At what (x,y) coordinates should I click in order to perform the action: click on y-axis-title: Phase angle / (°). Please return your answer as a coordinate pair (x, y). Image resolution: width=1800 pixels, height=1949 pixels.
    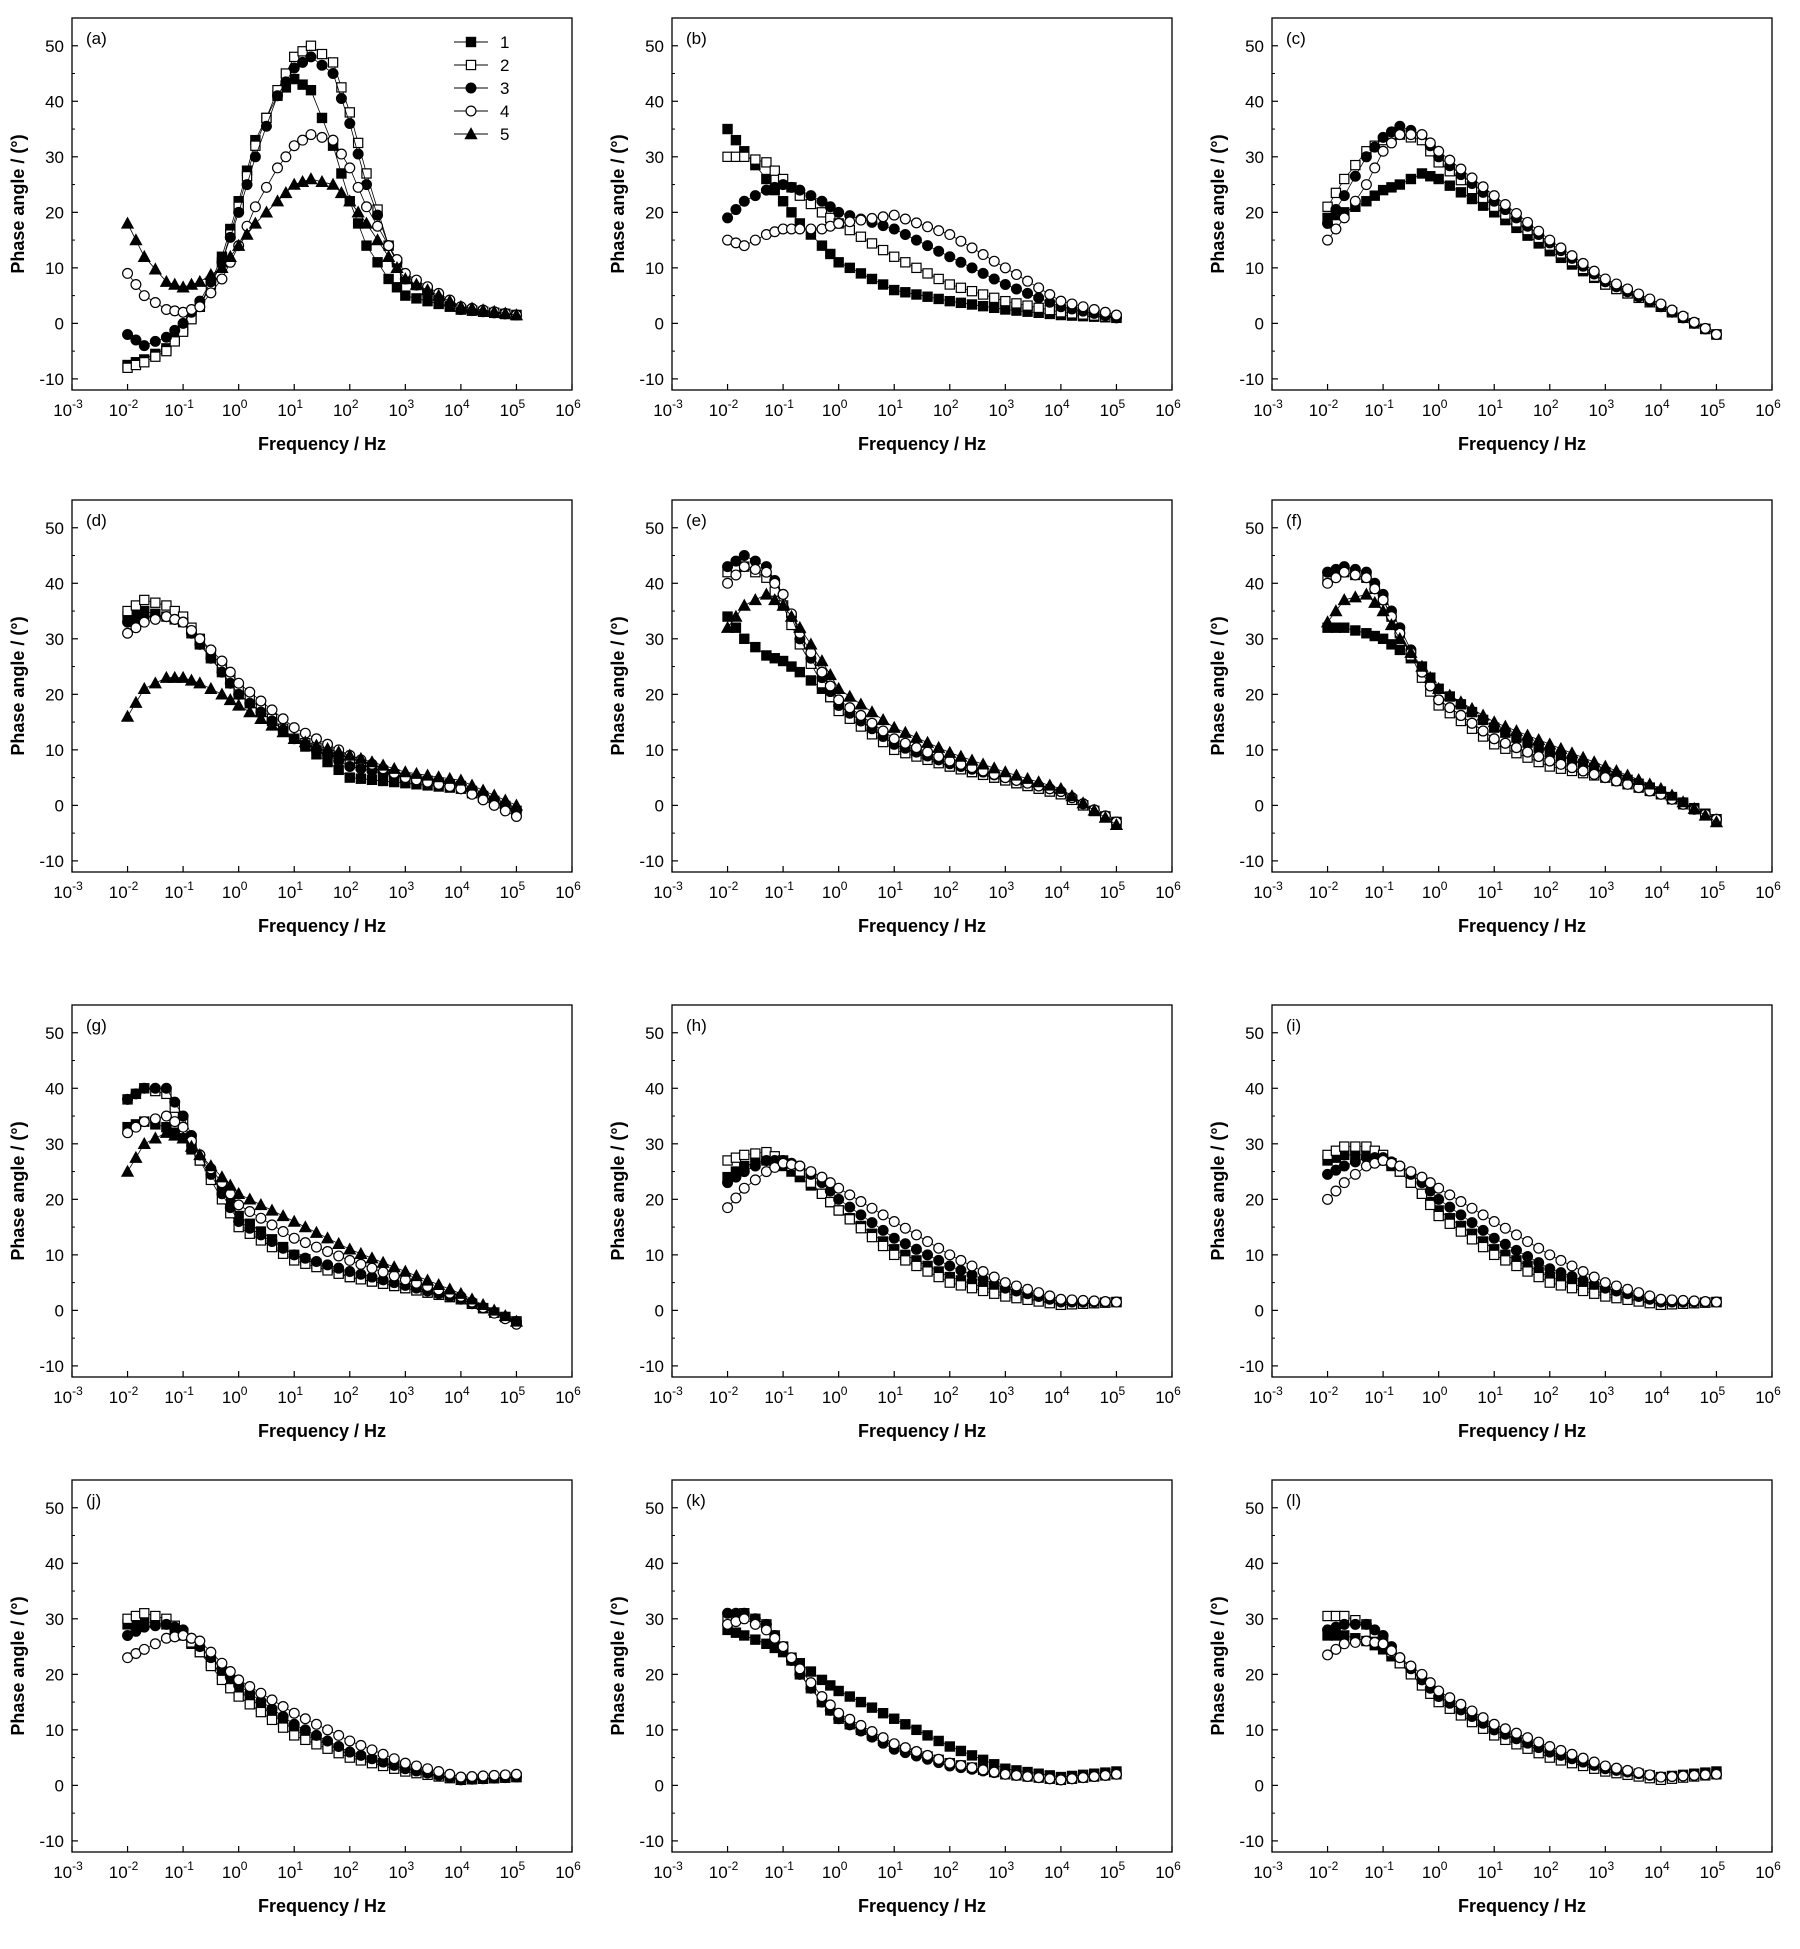
    Looking at the image, I should click on (618, 203).